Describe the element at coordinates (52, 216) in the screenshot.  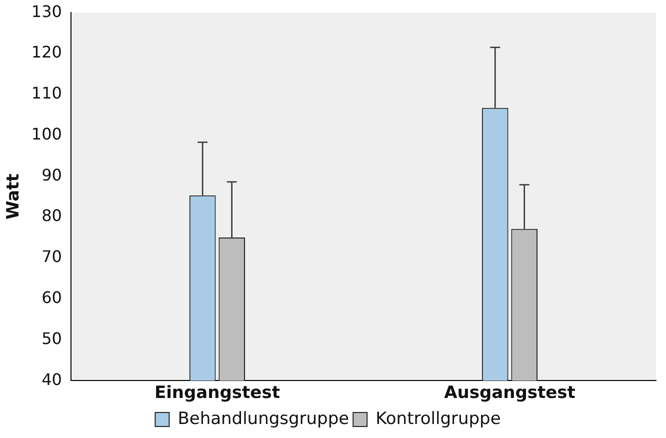
I see `y-tick-label: 80` at that location.